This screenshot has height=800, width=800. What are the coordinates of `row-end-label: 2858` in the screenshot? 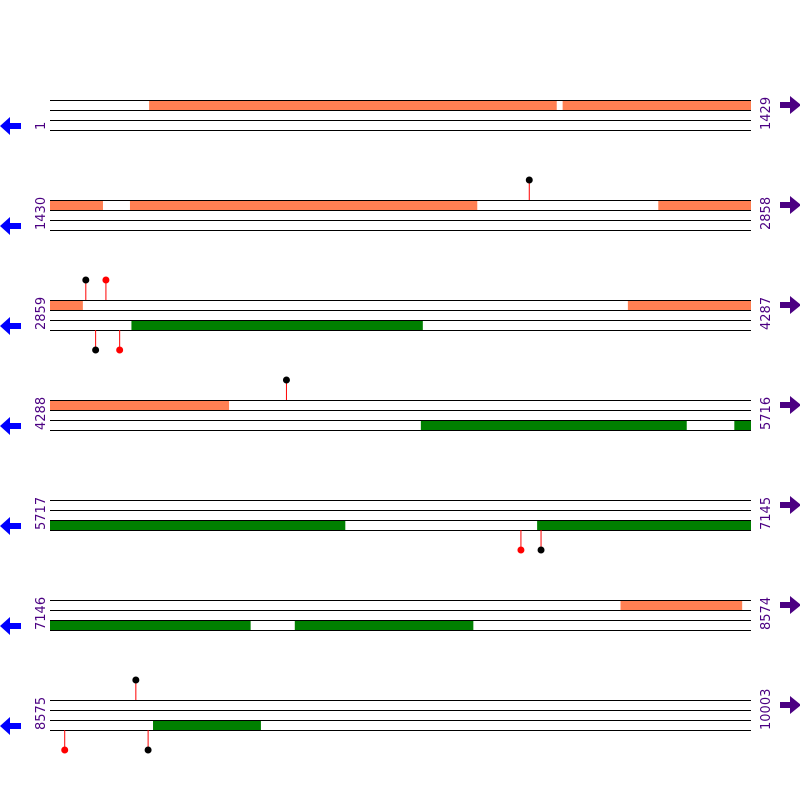 It's located at (766, 213).